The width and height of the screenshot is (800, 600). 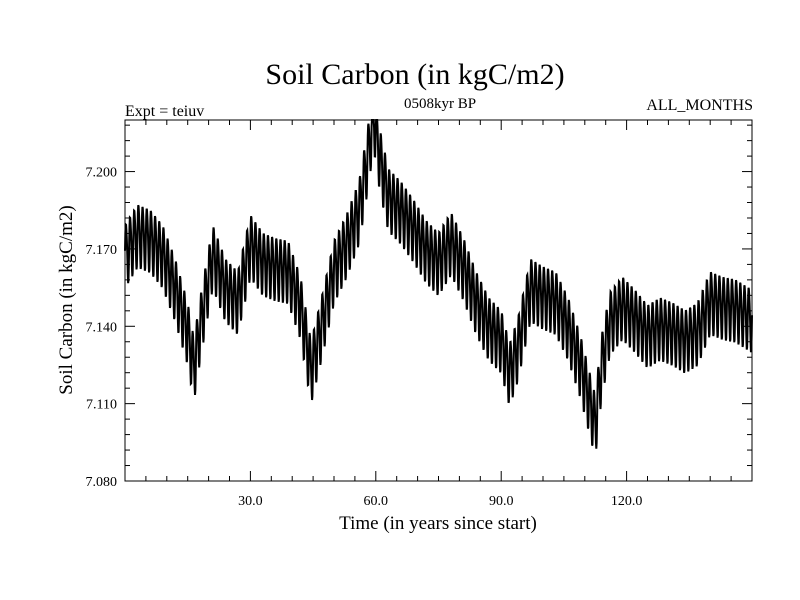 I want to click on x-tick-label: 30.0, so click(x=250, y=501).